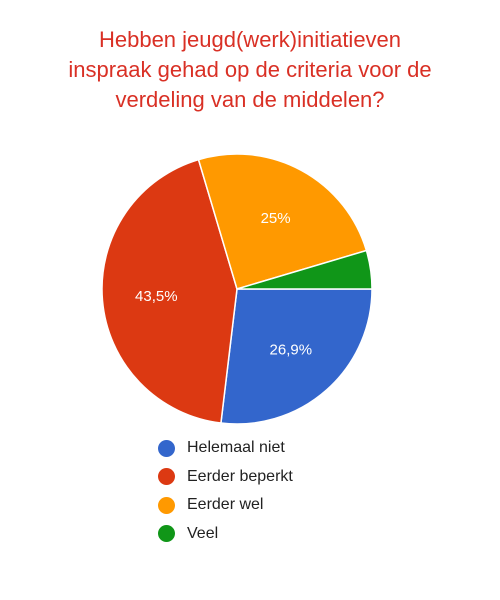 The image size is (500, 600). I want to click on legend-swatch-helemaal-niet, so click(166, 448).